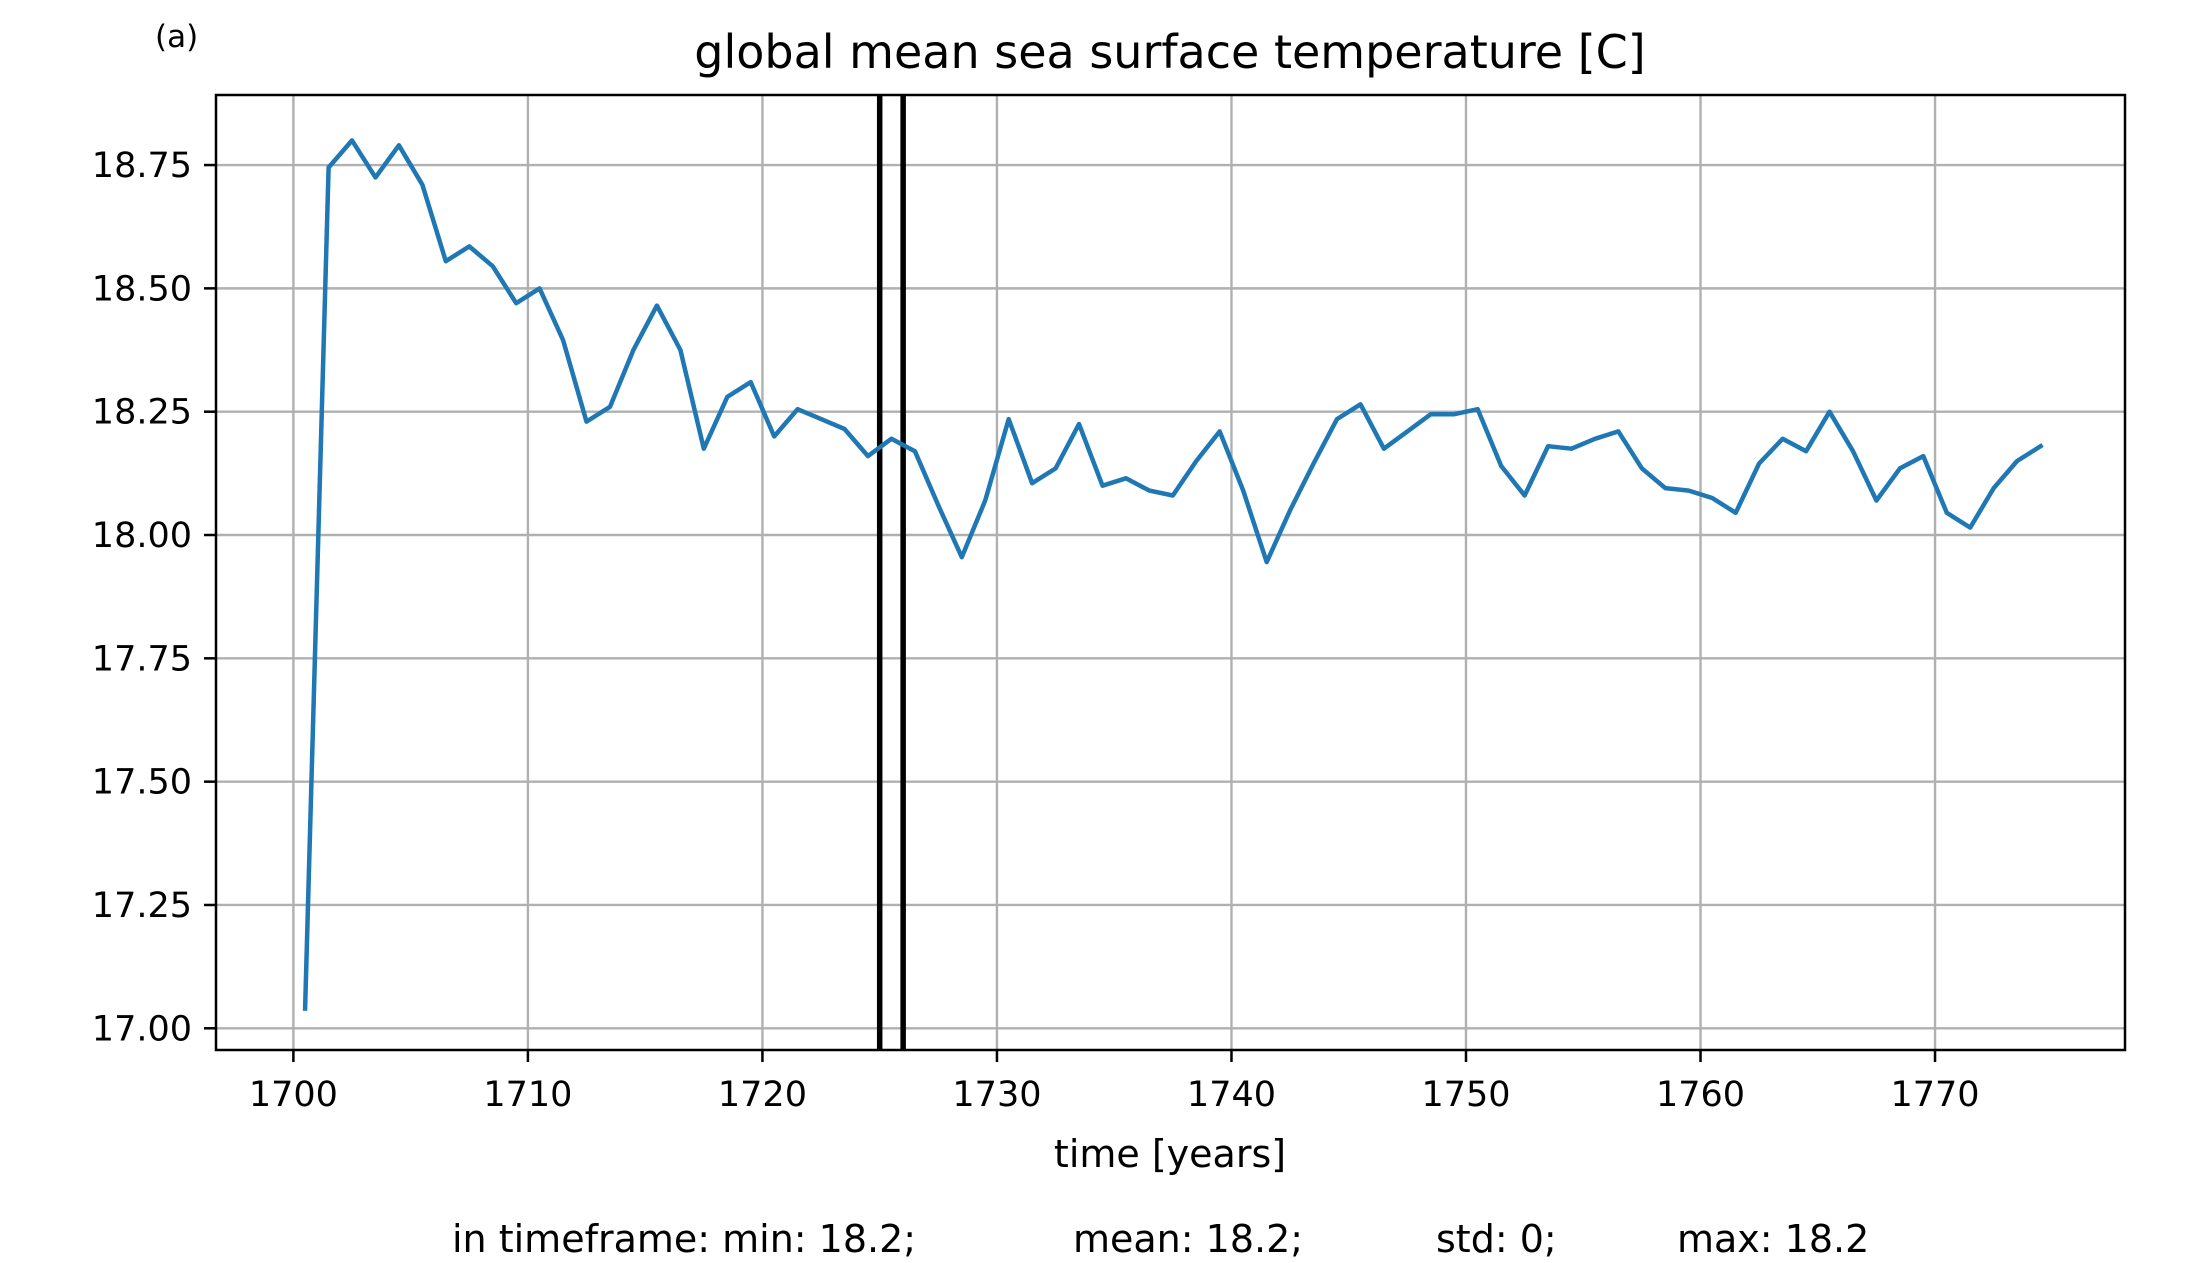 Image resolution: width=2196 pixels, height=1263 pixels. Describe the element at coordinates (1773, 1239) in the screenshot. I see `stats-max: max: 18.2` at that location.